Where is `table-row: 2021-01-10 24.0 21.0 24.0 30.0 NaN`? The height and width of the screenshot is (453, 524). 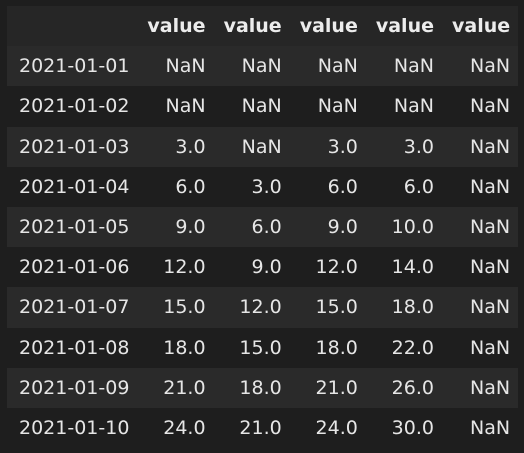
table-row: 2021-01-10 24.0 21.0 24.0 30.0 NaN is located at coordinates (263, 428).